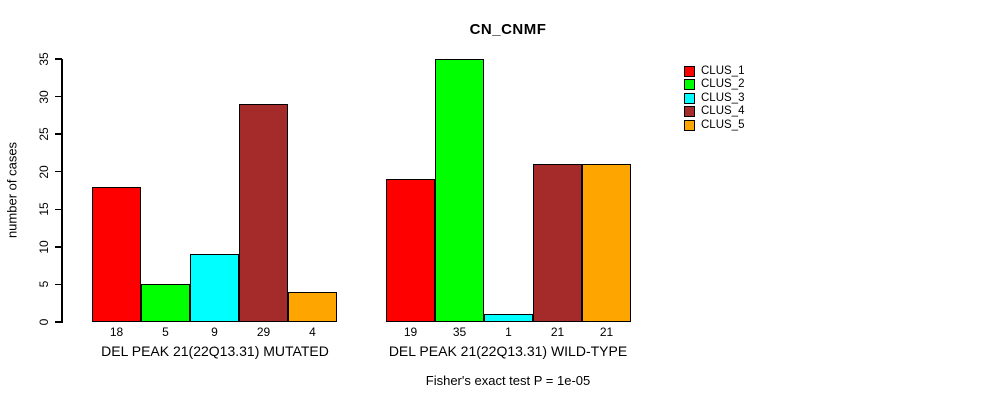  What do you see at coordinates (165, 332) in the screenshot?
I see `bar-value-label: 5` at bounding box center [165, 332].